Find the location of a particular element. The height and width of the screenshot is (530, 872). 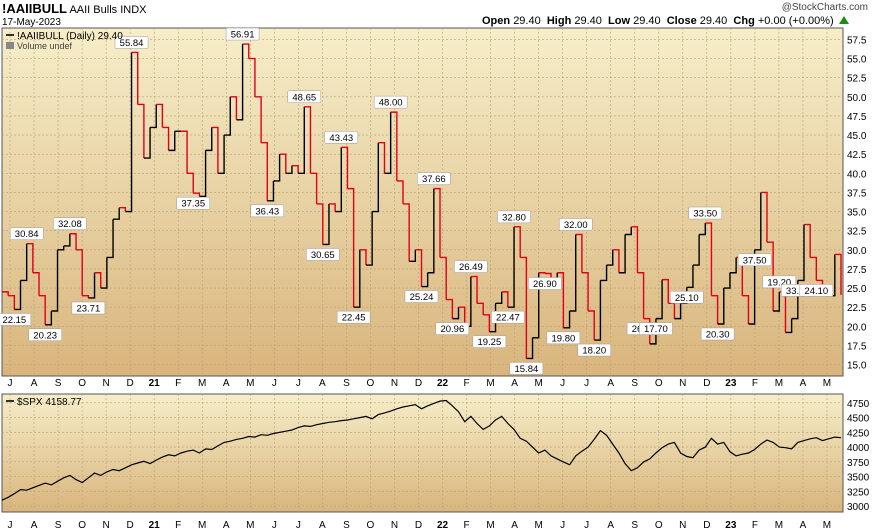

aaii-data-label: 23.71 is located at coordinates (88, 308).